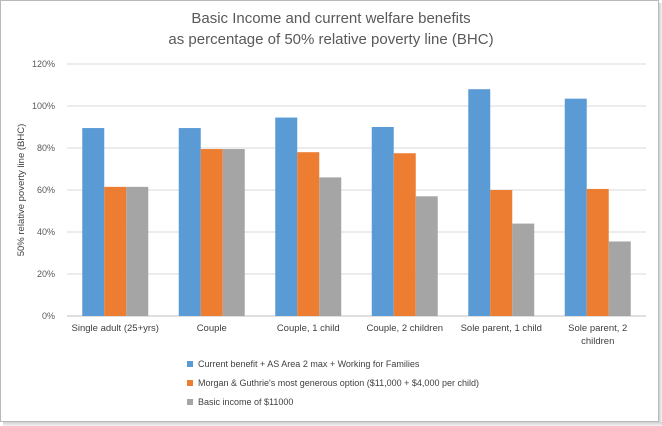 Image resolution: width=662 pixels, height=426 pixels. I want to click on x-category-label: Couple, so click(212, 328).